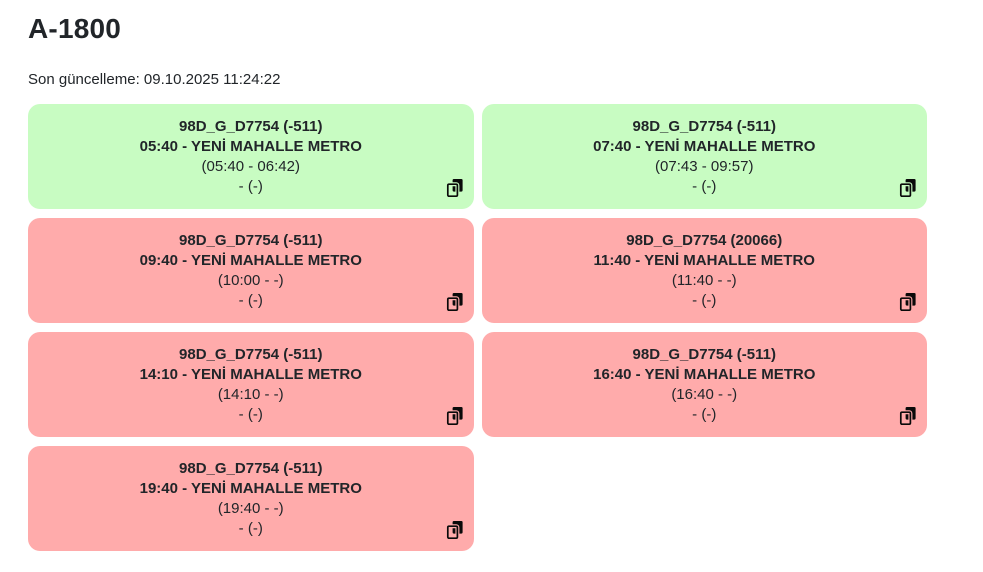 The image size is (983, 572). Describe the element at coordinates (704, 374) in the screenshot. I see `trip-departure-label: 16:40 - YENİ MAHALLE METRO` at that location.